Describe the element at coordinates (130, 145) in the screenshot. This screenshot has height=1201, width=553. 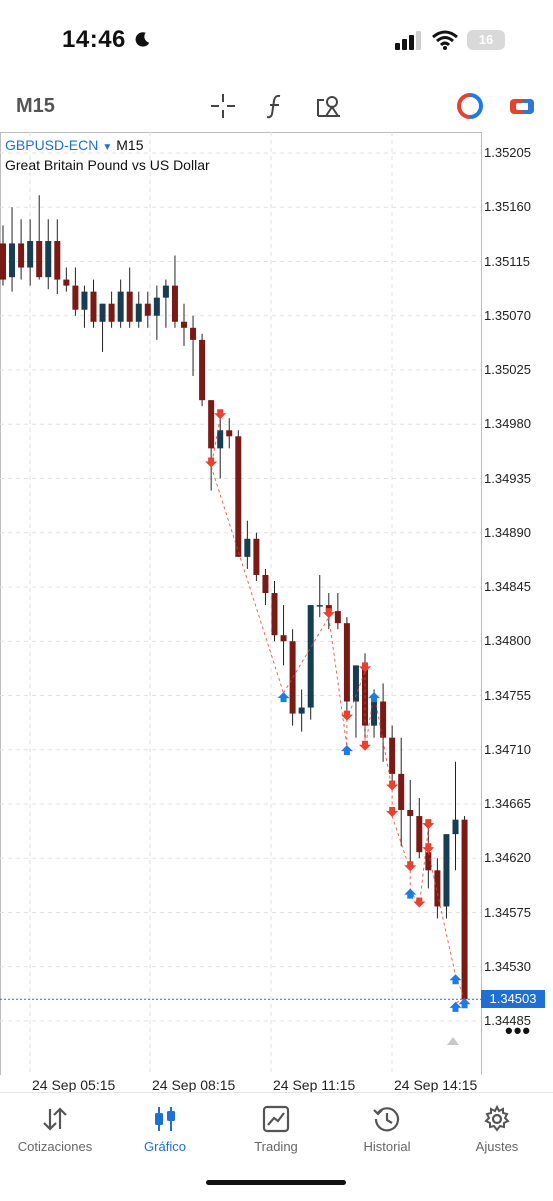
I see `symbol-timeframe: M15` at that location.